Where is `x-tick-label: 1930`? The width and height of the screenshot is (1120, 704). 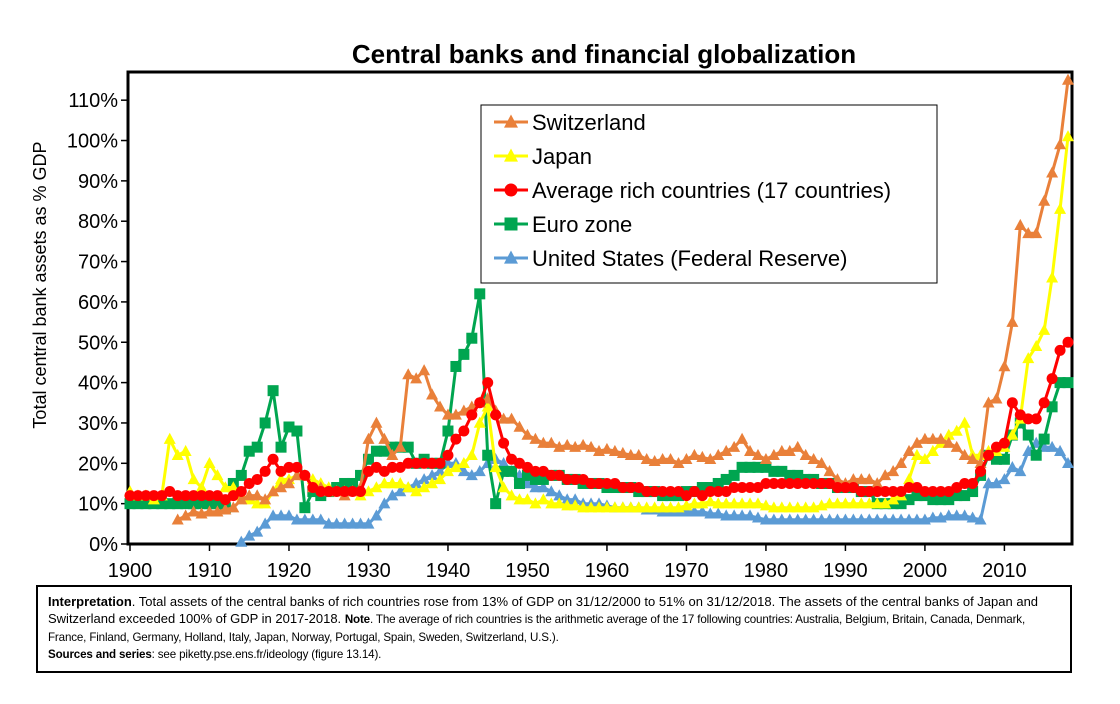
x-tick-label: 1930 is located at coordinates (368, 571).